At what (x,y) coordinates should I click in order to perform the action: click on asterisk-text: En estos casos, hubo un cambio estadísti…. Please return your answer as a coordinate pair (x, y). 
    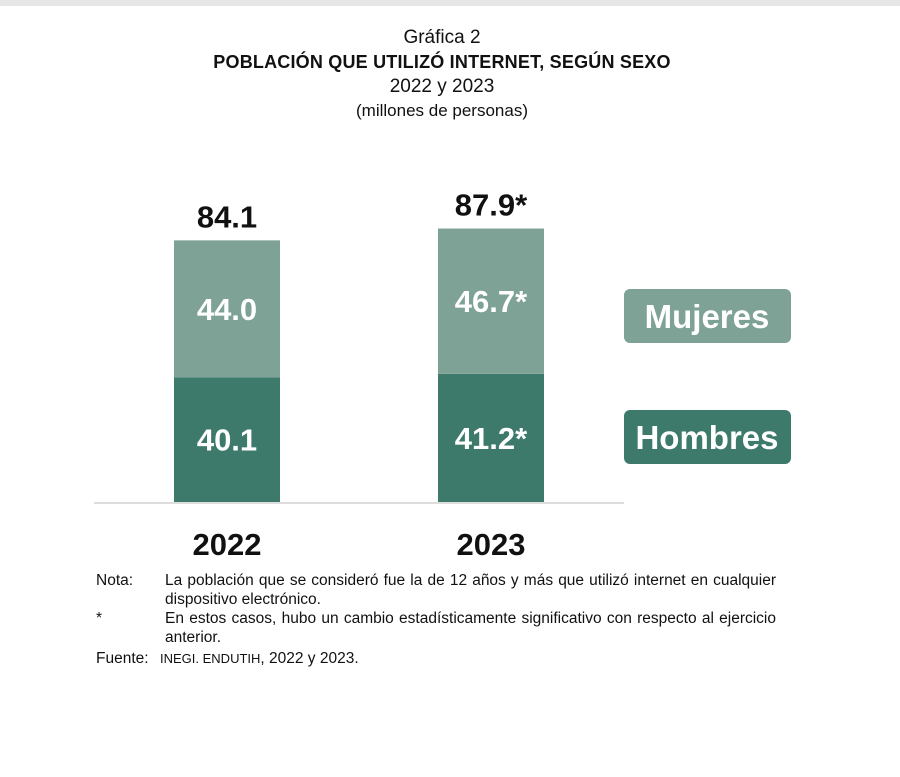
    Looking at the image, I should click on (470, 628).